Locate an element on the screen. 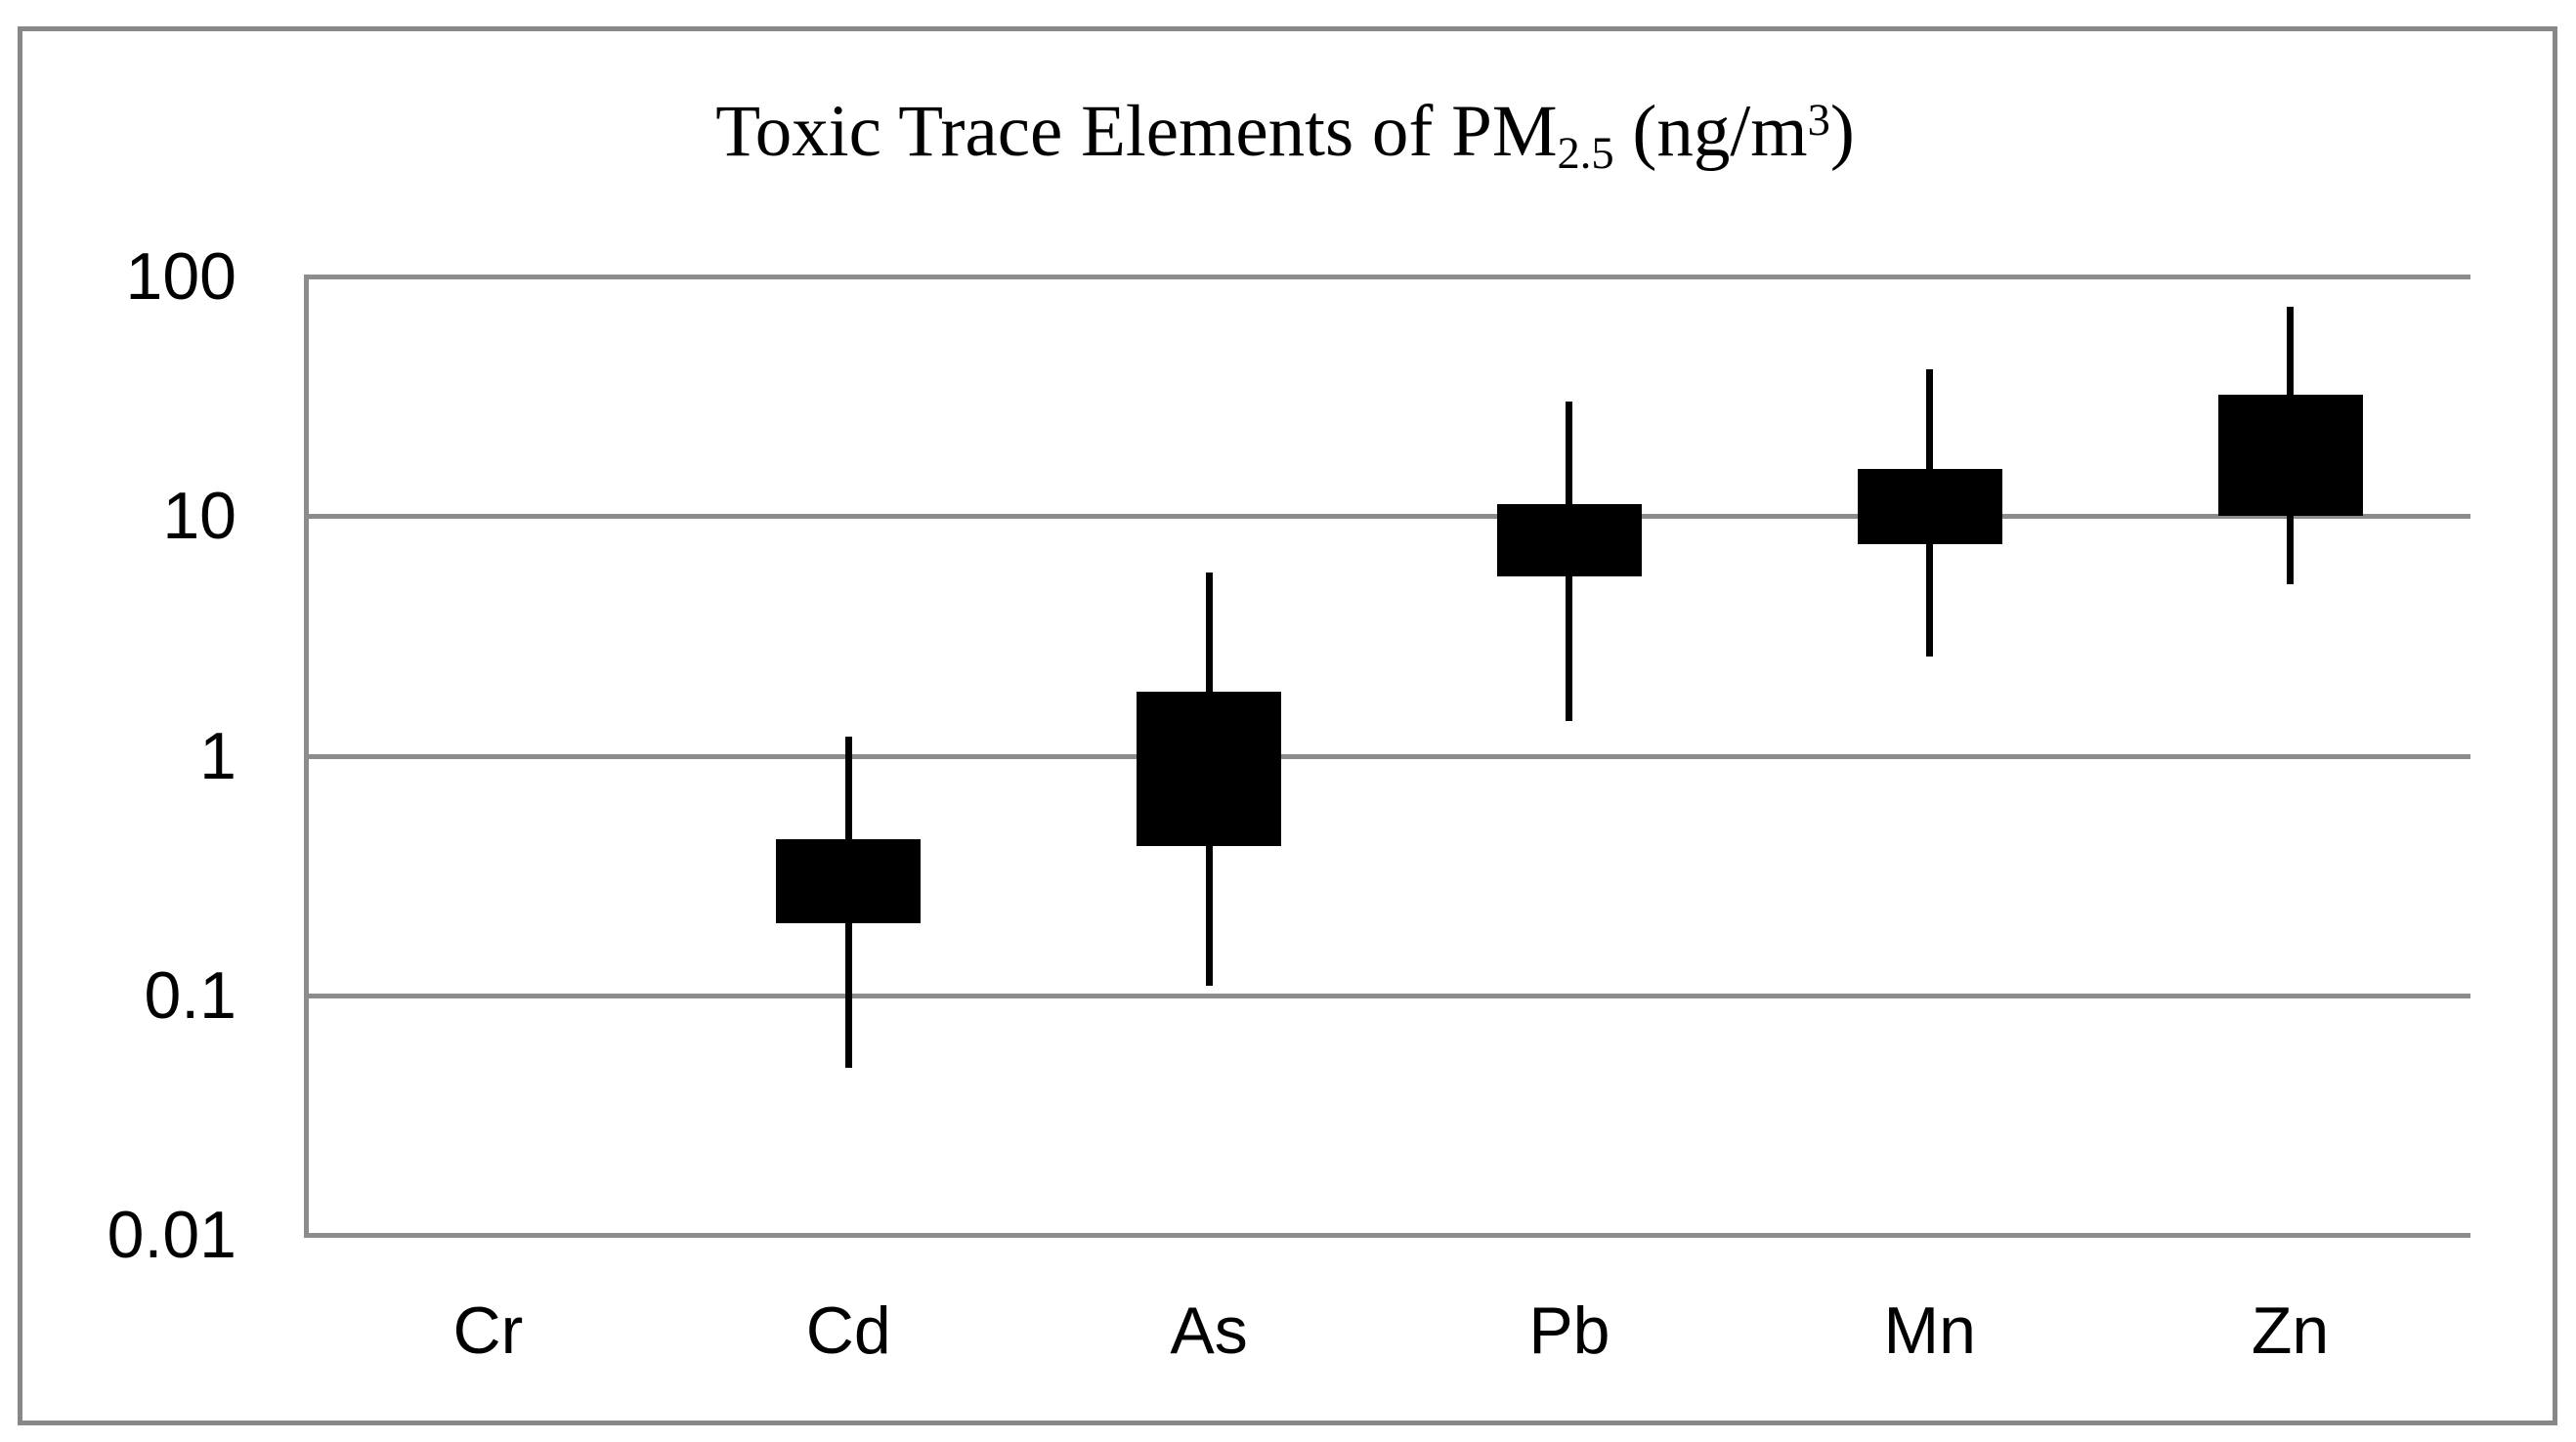 This screenshot has width=2576, height=1442. candle-box-as is located at coordinates (1209, 768).